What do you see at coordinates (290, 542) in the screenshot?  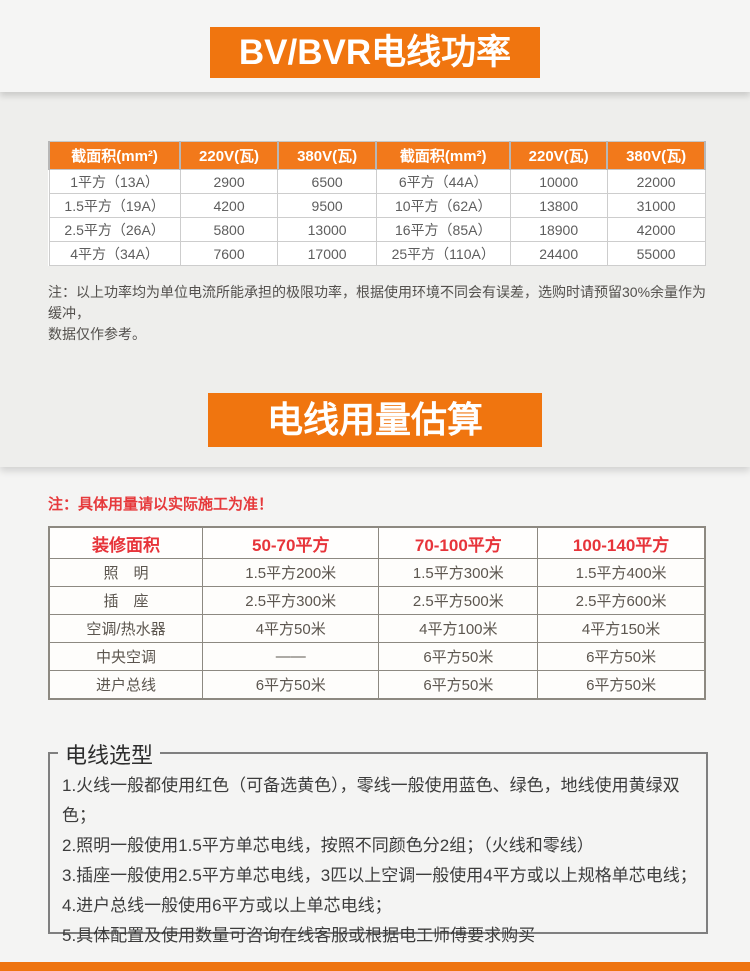 I see `usage-table-header-cell: 50-70平方` at bounding box center [290, 542].